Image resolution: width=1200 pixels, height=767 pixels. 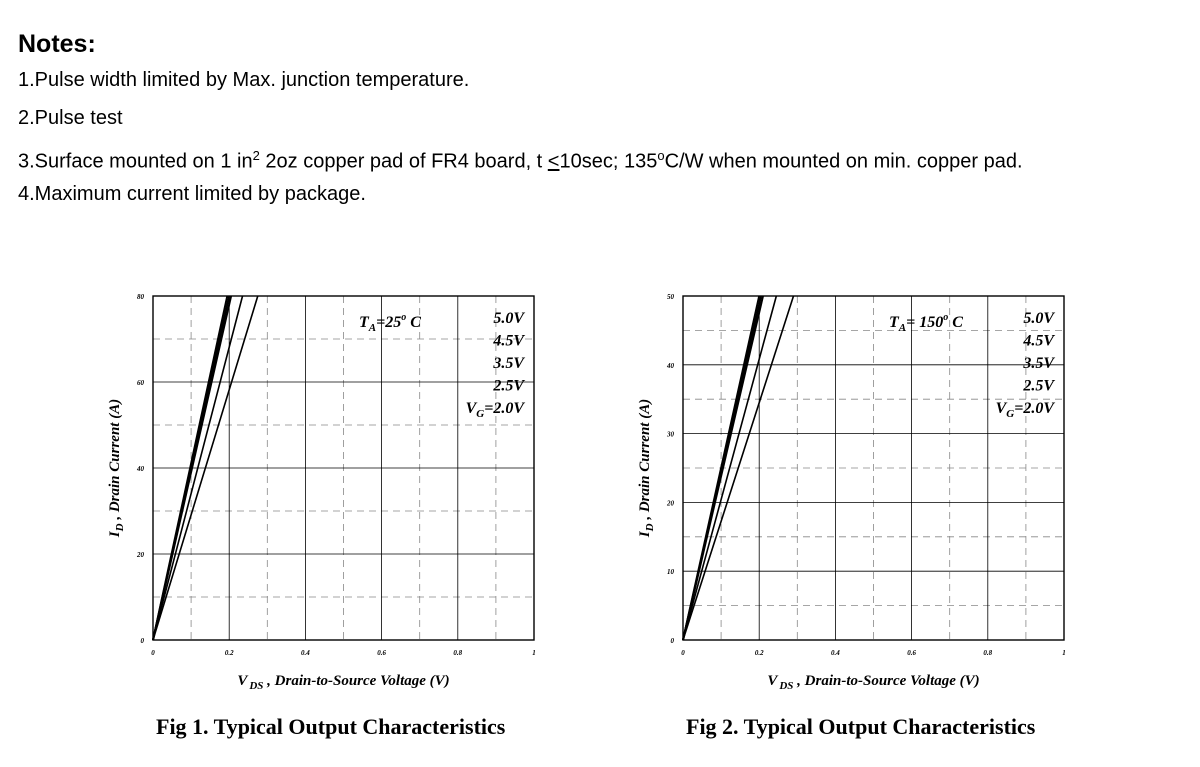 I want to click on temperature-value: =25, so click(x=388, y=322).